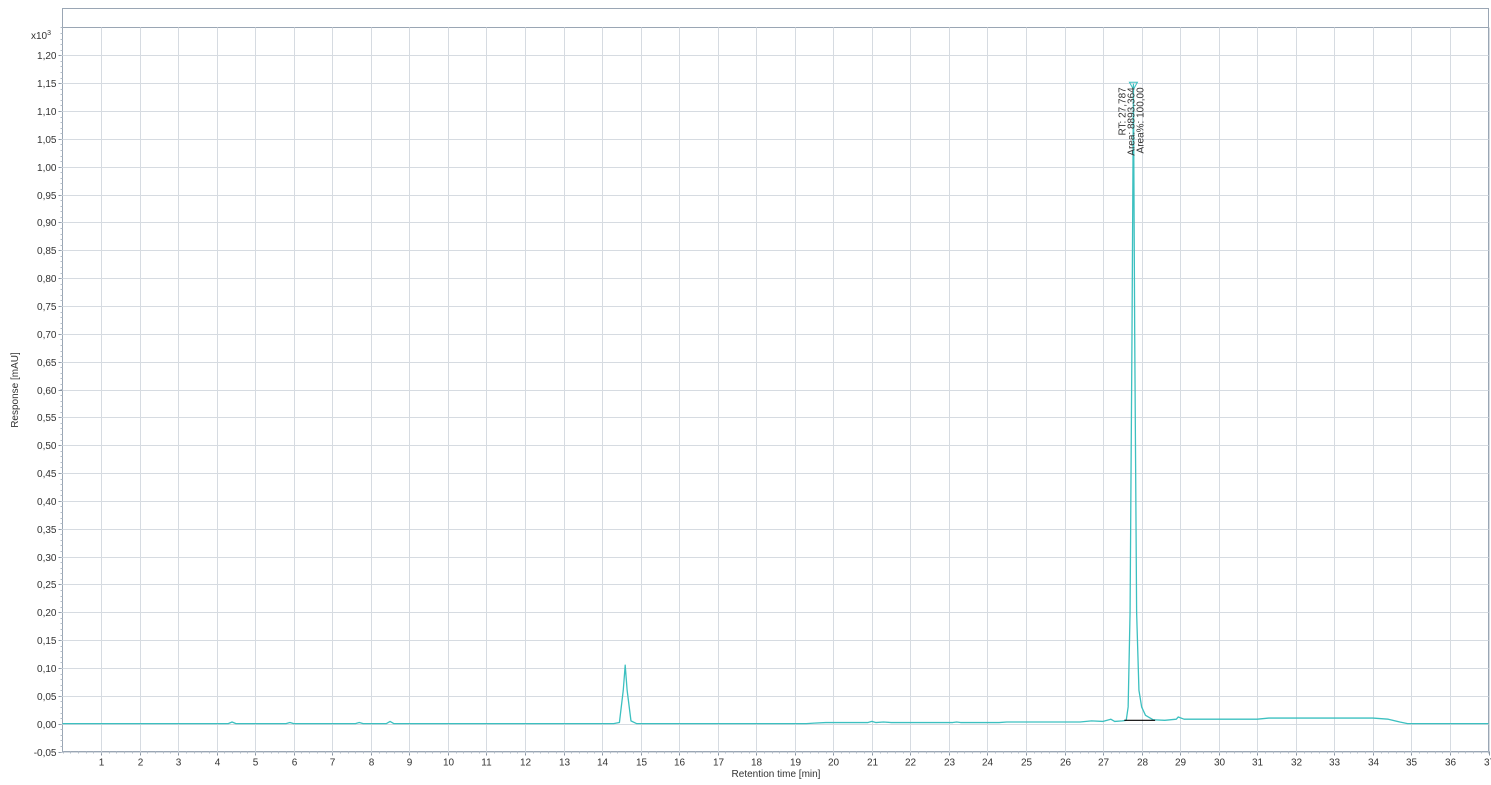  What do you see at coordinates (776, 774) in the screenshot?
I see `x-axis-title: Retention time [min]` at bounding box center [776, 774].